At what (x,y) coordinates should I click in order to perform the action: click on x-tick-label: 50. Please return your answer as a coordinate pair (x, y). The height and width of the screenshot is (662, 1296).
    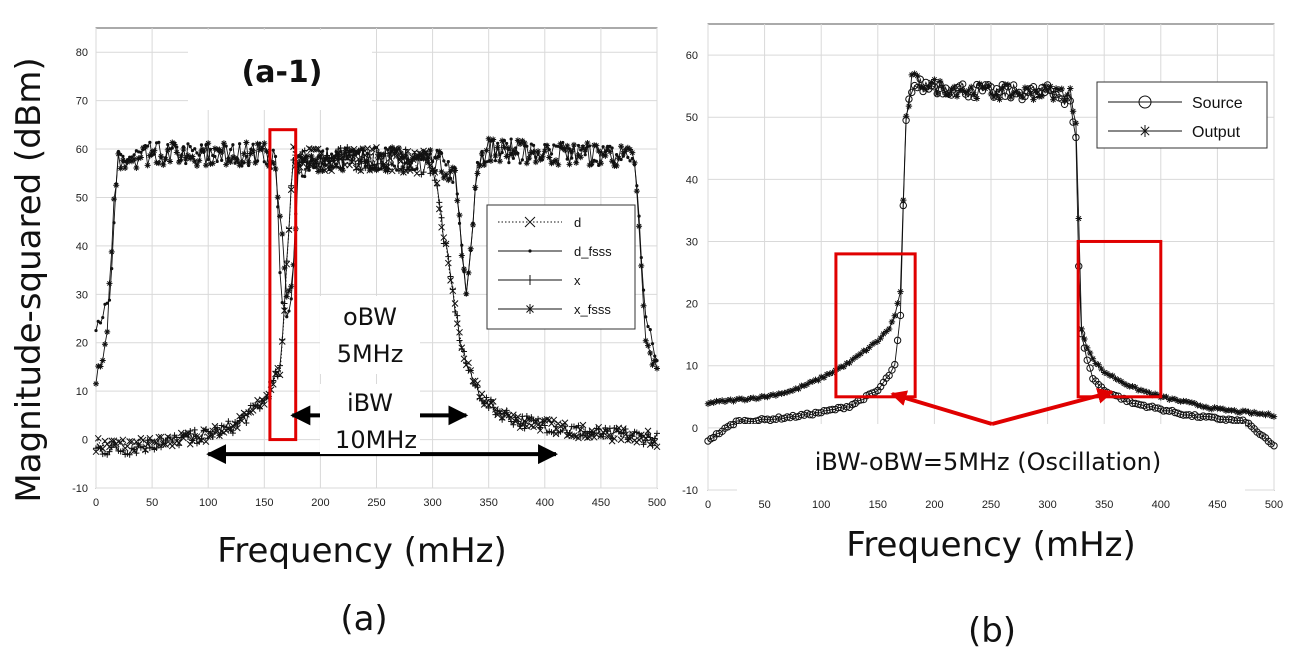
    Looking at the image, I should click on (152, 503).